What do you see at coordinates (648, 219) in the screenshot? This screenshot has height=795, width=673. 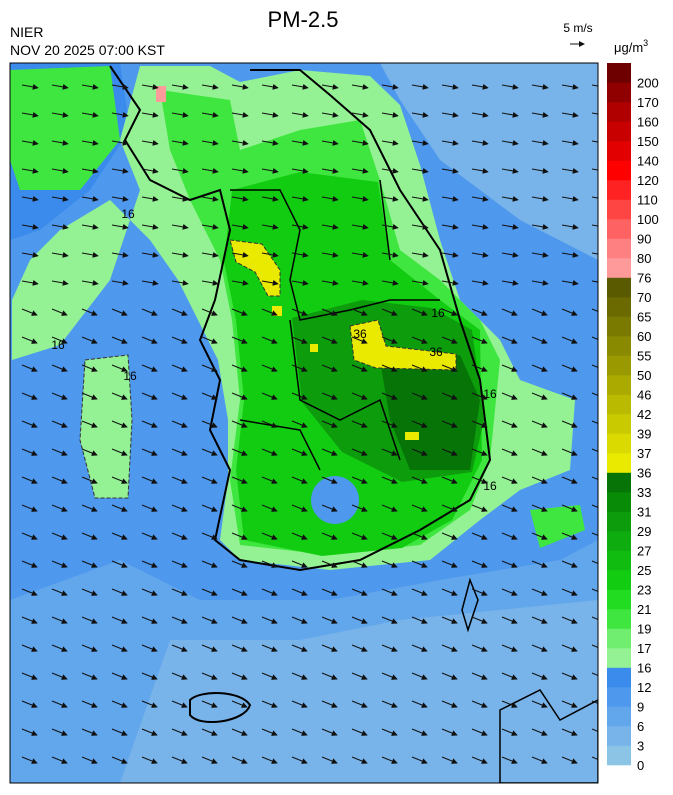 I see `colorbar-label: 100` at bounding box center [648, 219].